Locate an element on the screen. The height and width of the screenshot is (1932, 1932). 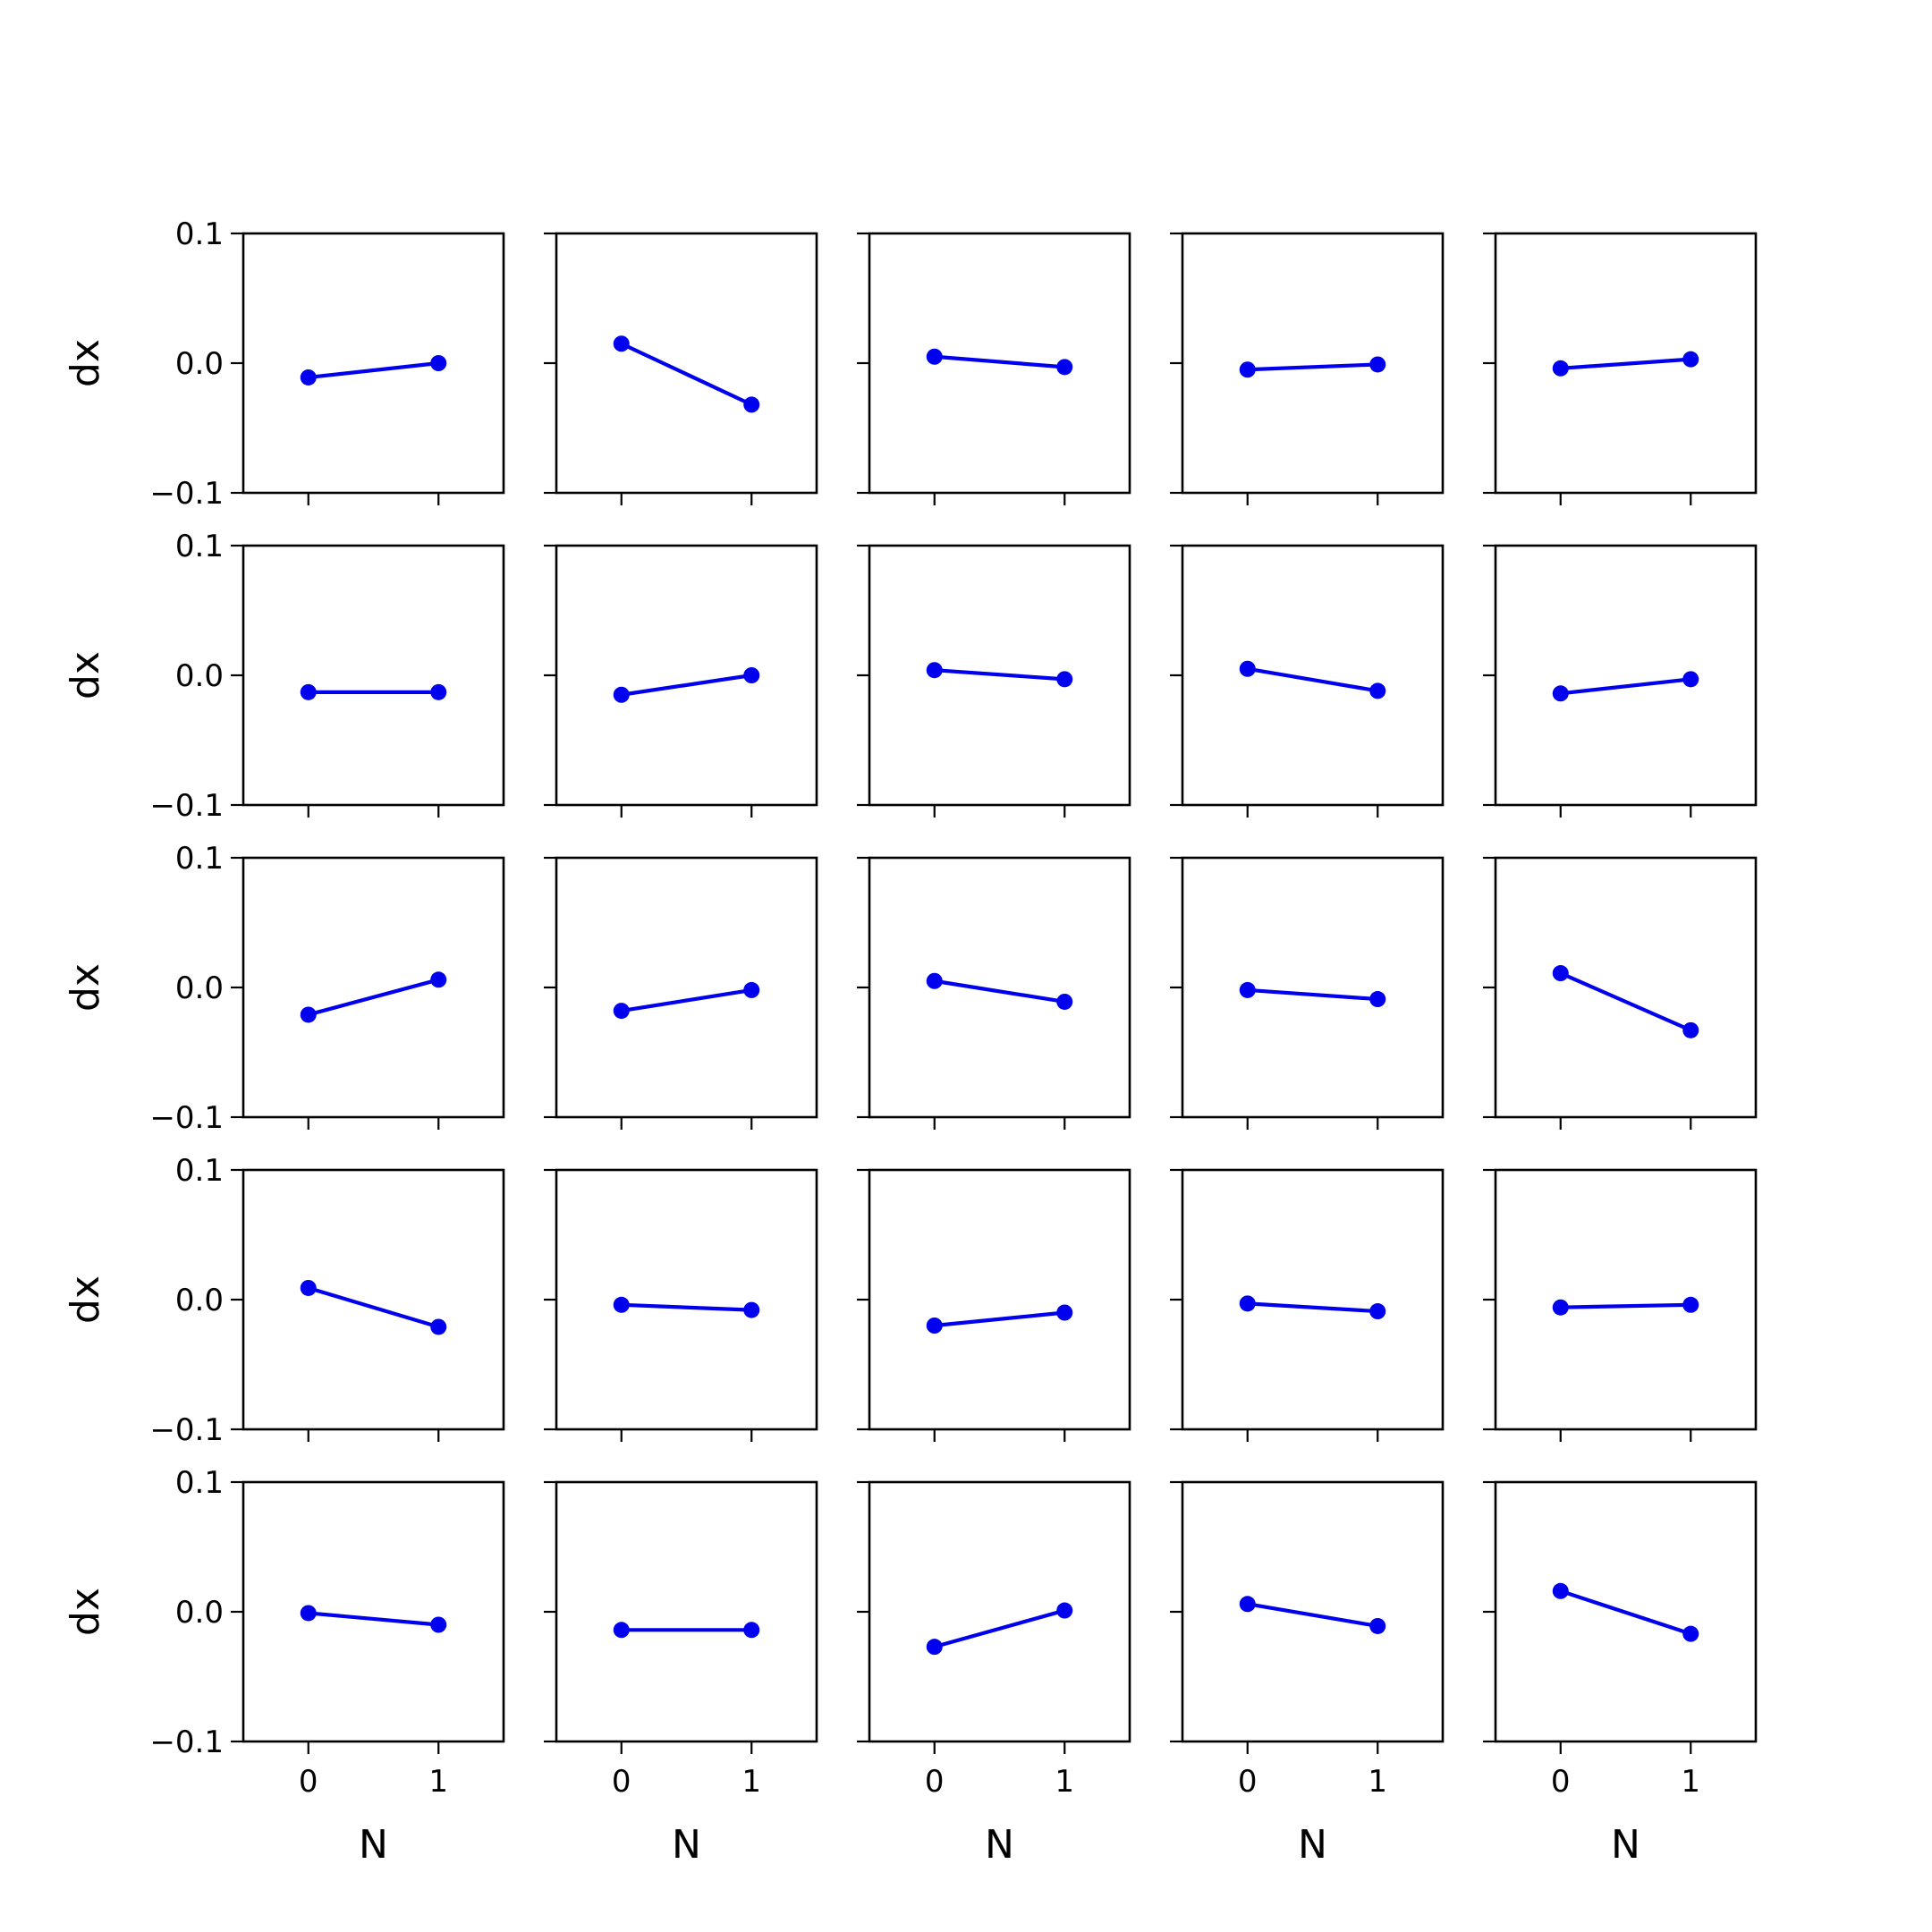
panel-r1-c5 is located at coordinates (1620, 368).